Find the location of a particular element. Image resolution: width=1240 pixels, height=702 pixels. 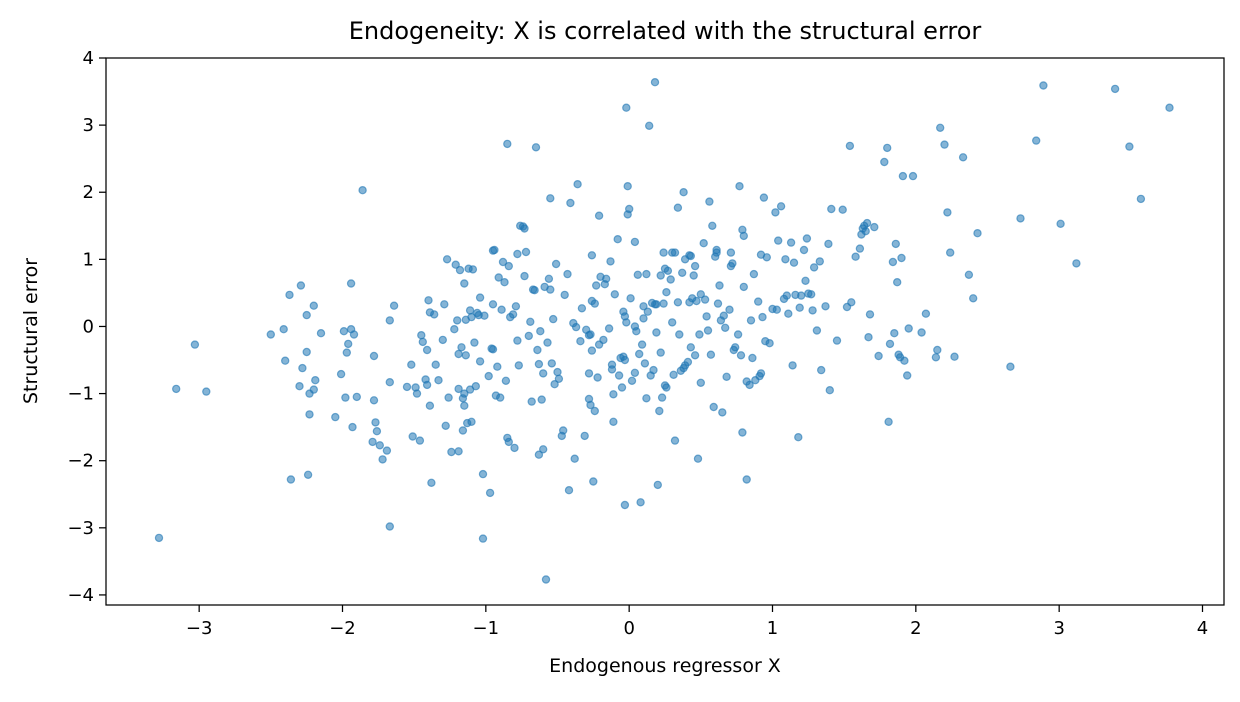

y-axis-label: Structural error is located at coordinates (31, 331).